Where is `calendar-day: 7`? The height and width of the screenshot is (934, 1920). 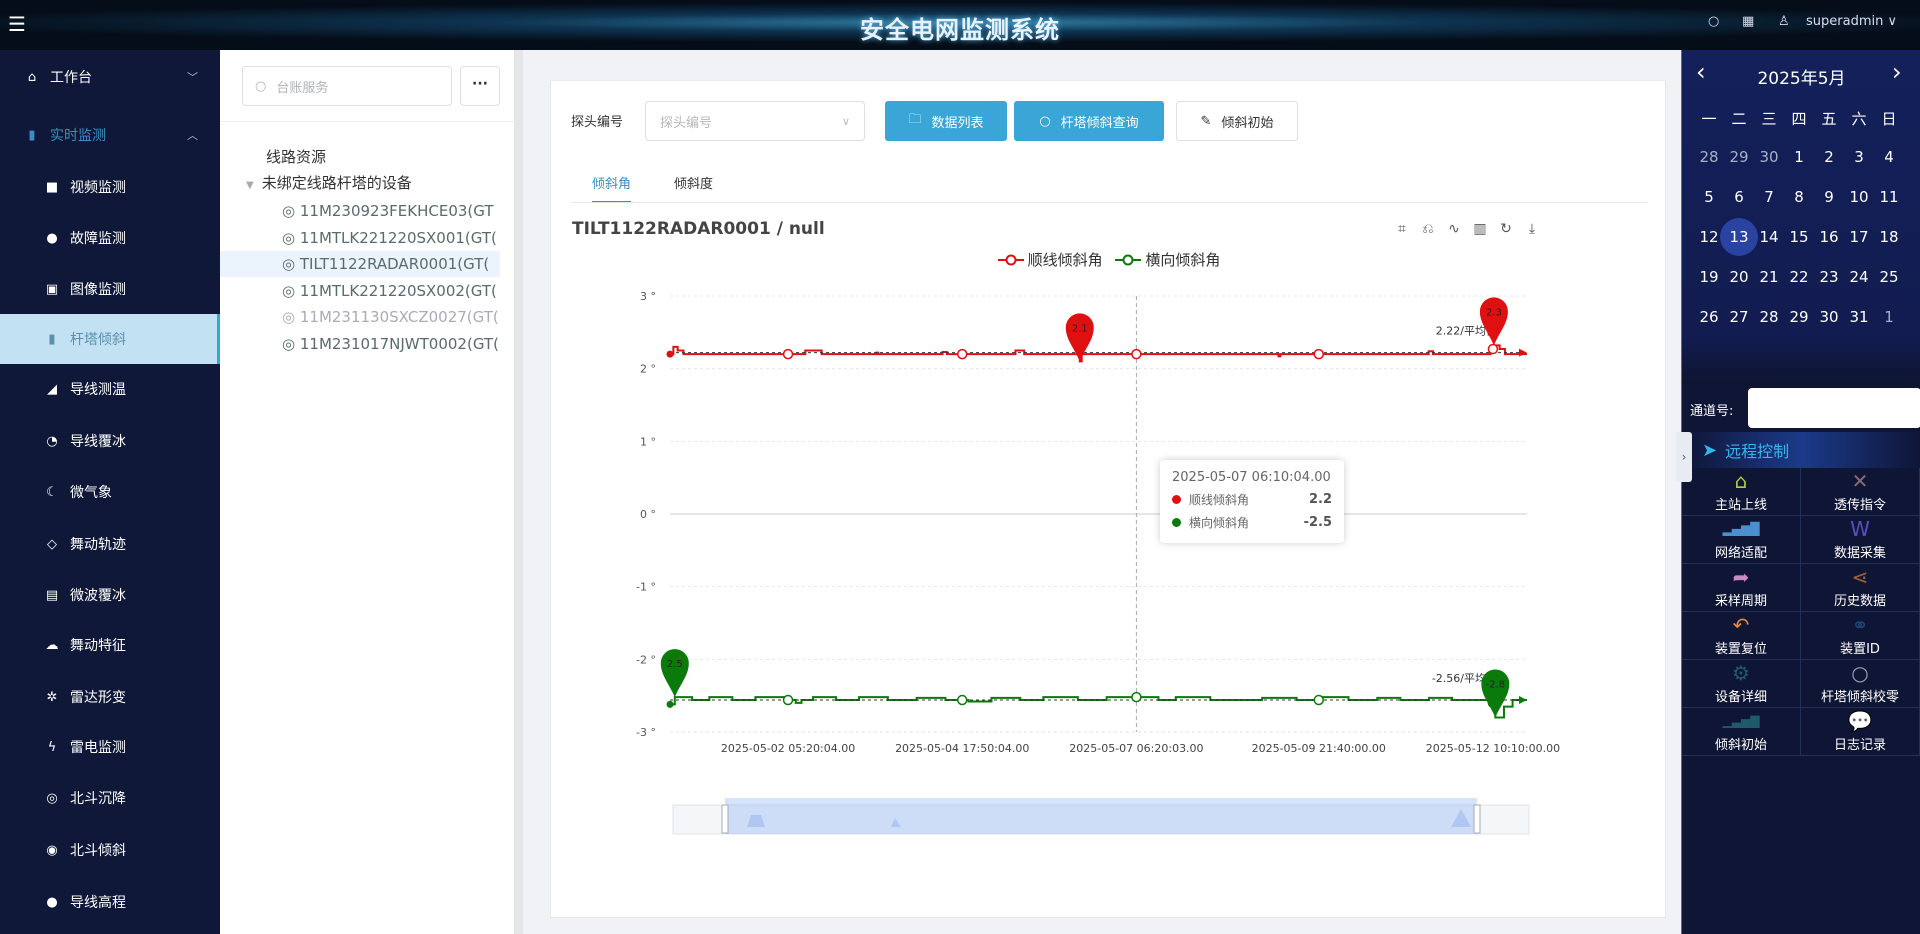
calendar-day: 7 is located at coordinates (1769, 197).